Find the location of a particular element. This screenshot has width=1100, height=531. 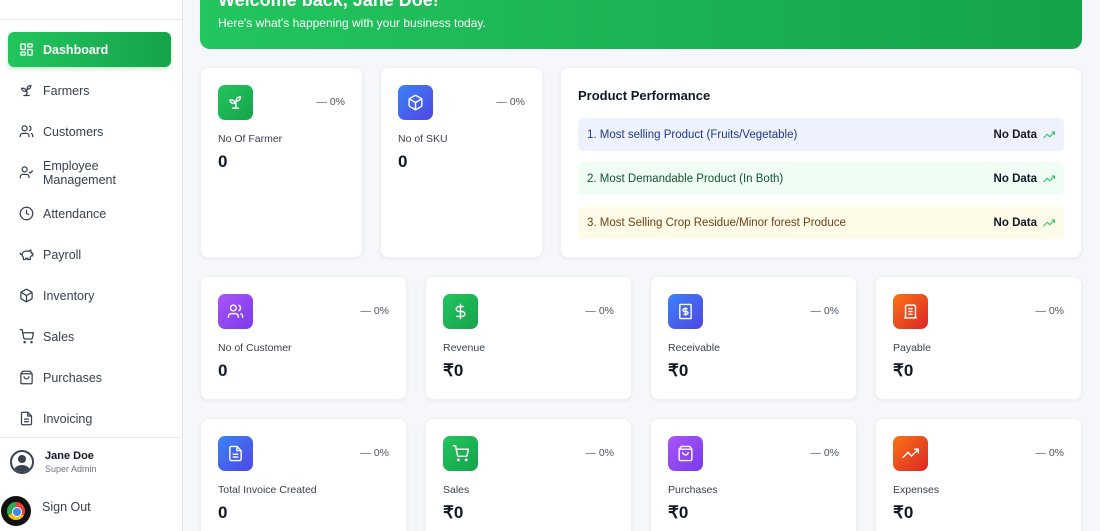

stat-label: No Of Farmer is located at coordinates (250, 139).